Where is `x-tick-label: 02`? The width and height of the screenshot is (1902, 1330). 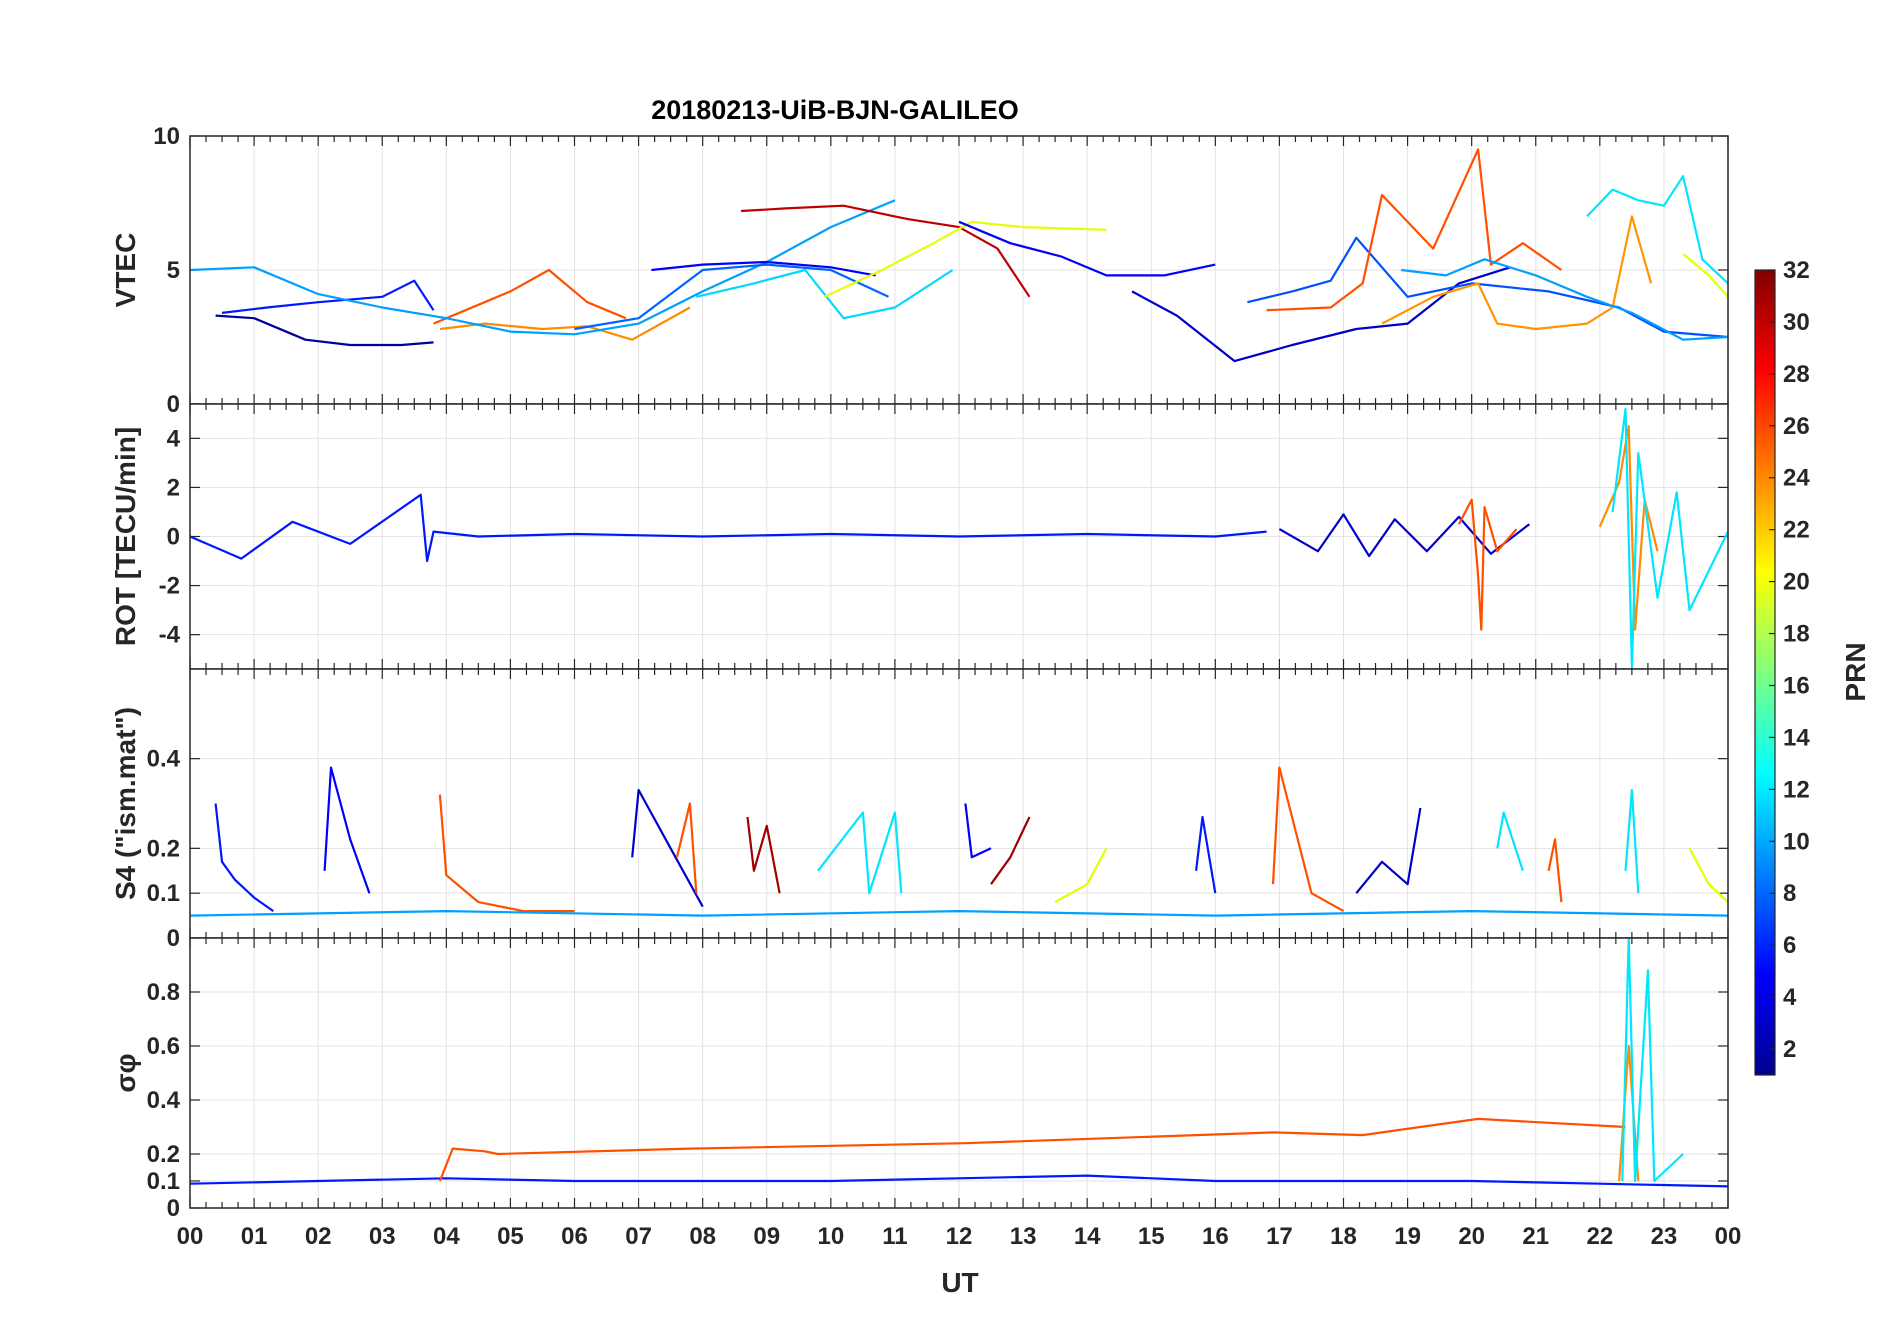 x-tick-label: 02 is located at coordinates (318, 1236).